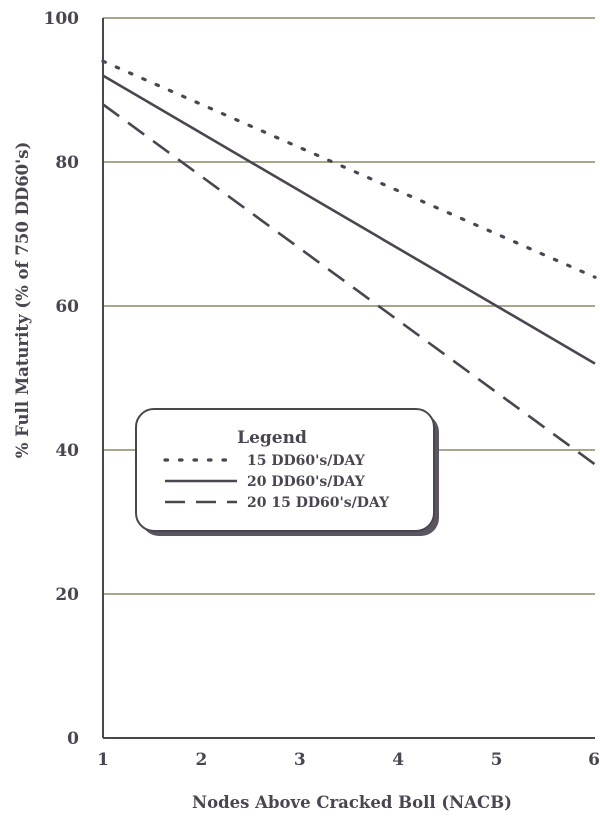 Image resolution: width=600 pixels, height=817 pixels. I want to click on x-tick-label-2: 2, so click(201, 760).